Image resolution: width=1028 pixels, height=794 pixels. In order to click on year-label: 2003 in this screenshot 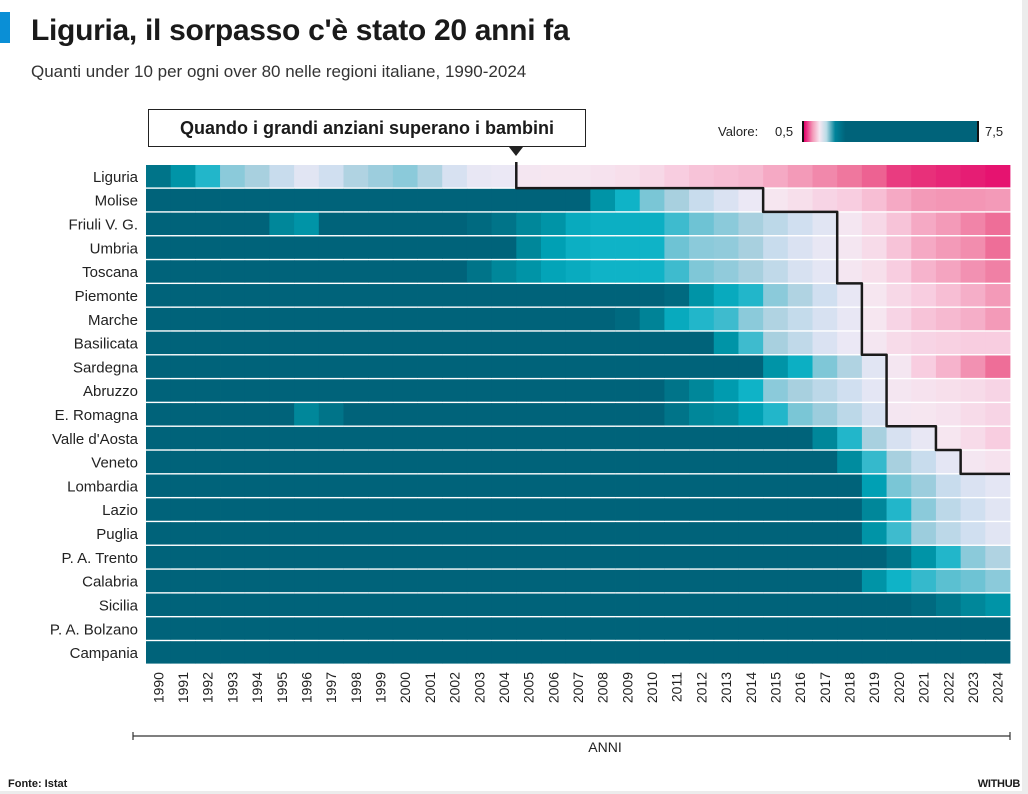, I will do `click(479, 687)`.